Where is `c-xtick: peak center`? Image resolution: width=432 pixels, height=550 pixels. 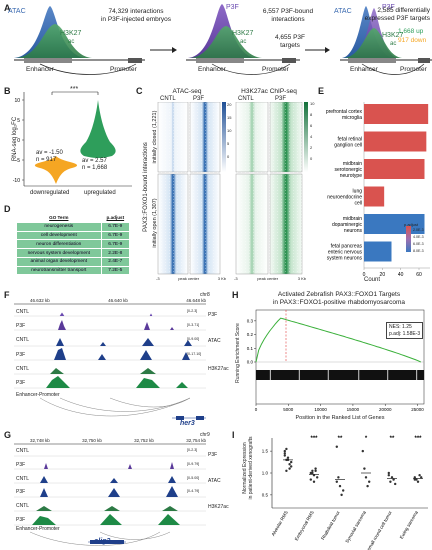
c-xtick: peak center is located at coordinates (189, 278).